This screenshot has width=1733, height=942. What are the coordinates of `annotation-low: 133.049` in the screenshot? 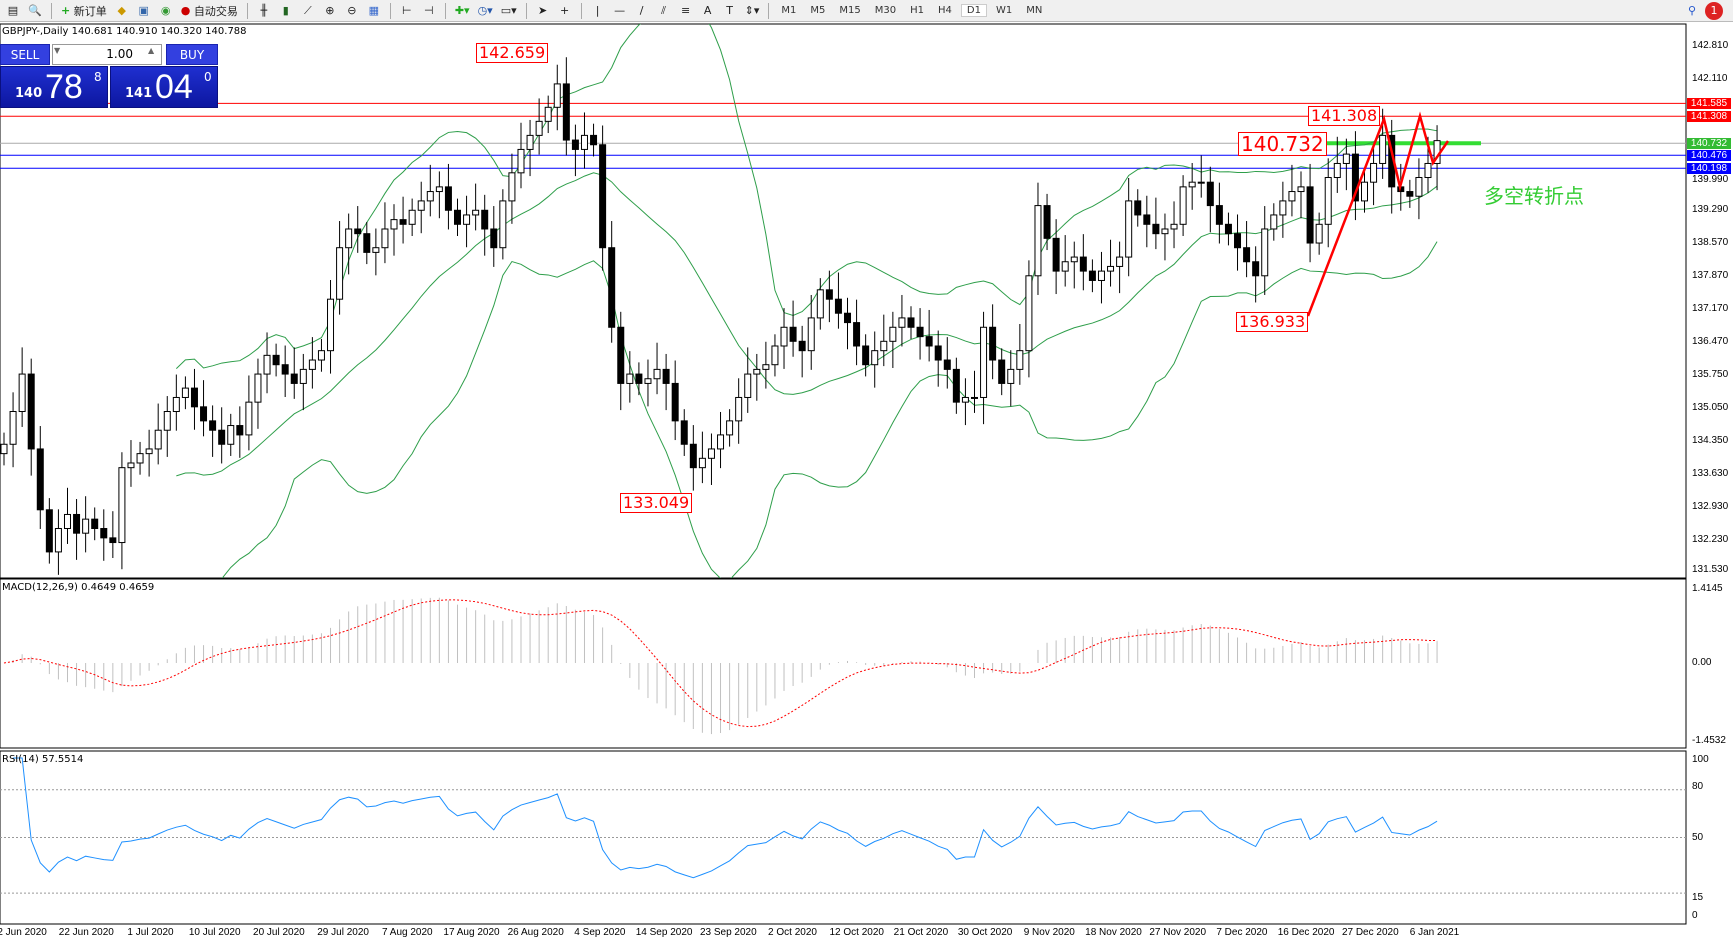 It's located at (656, 503).